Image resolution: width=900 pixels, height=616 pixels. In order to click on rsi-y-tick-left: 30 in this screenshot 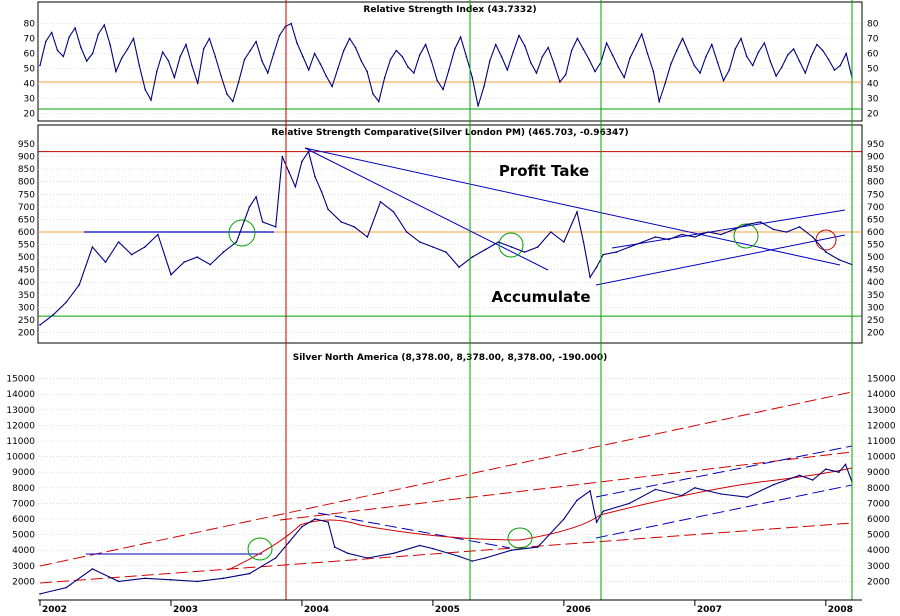, I will do `click(30, 100)`.